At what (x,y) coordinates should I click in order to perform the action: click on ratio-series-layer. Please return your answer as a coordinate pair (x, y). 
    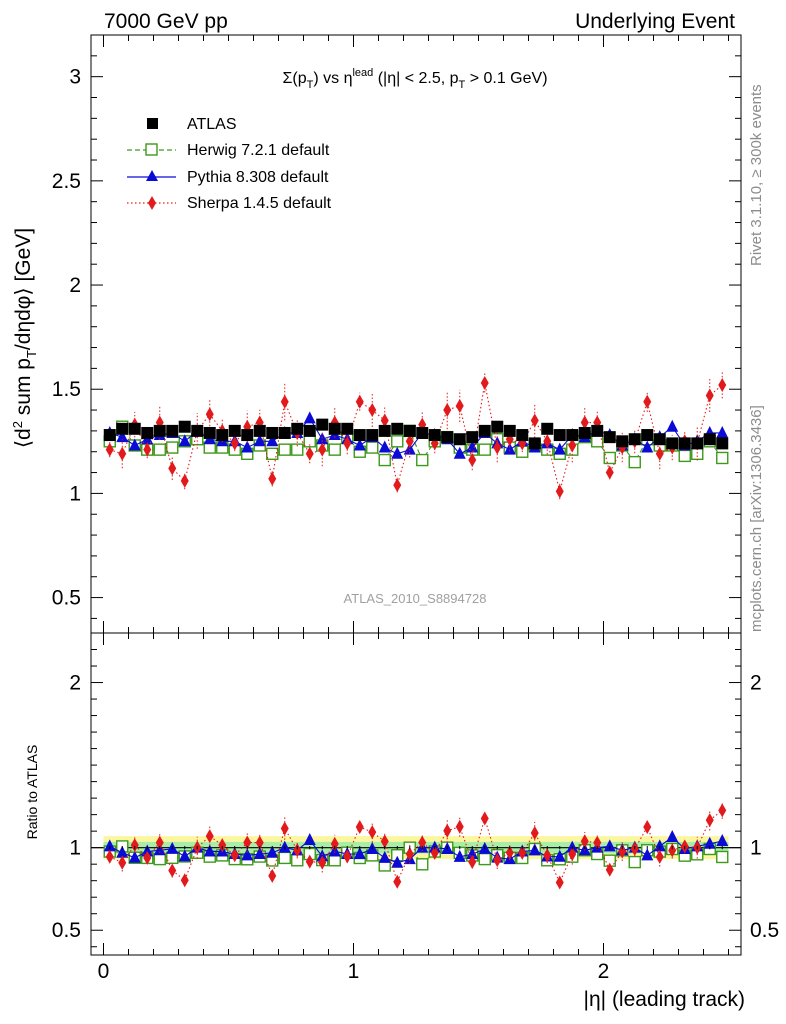
    Looking at the image, I should click on (416, 845).